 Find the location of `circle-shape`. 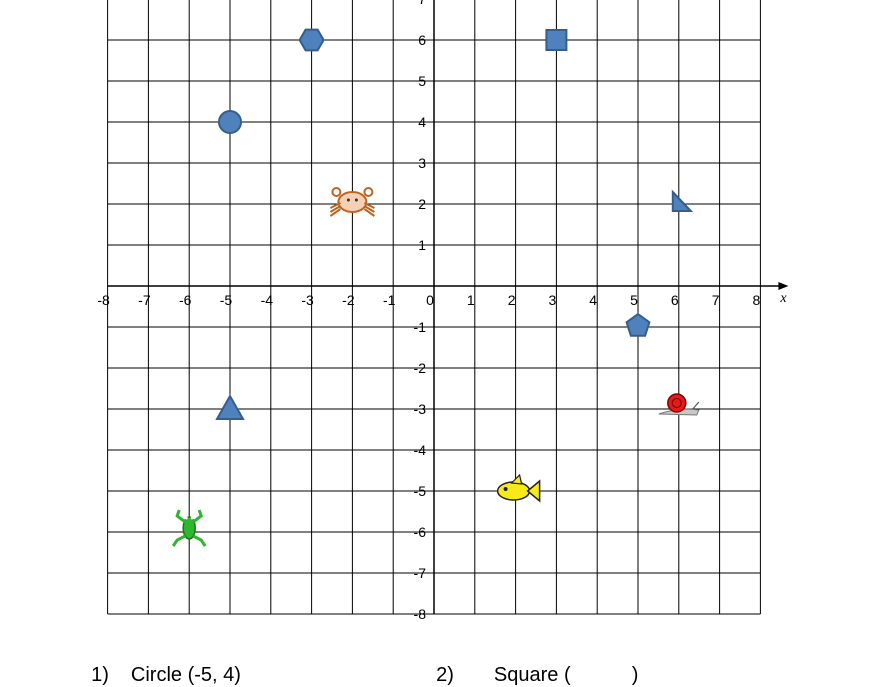

circle-shape is located at coordinates (230, 122).